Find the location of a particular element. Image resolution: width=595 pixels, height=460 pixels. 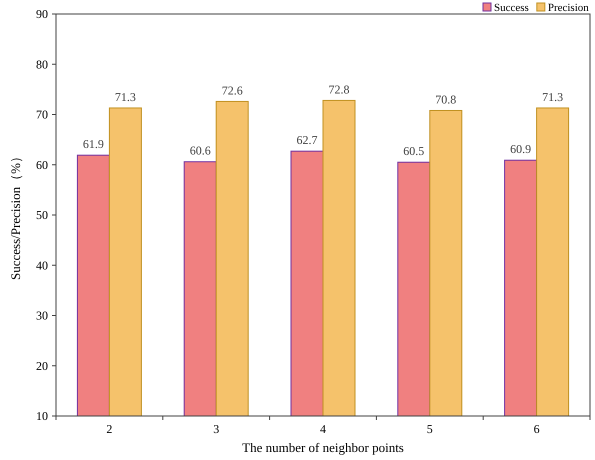

x-tick-label: 4 is located at coordinates (323, 429).